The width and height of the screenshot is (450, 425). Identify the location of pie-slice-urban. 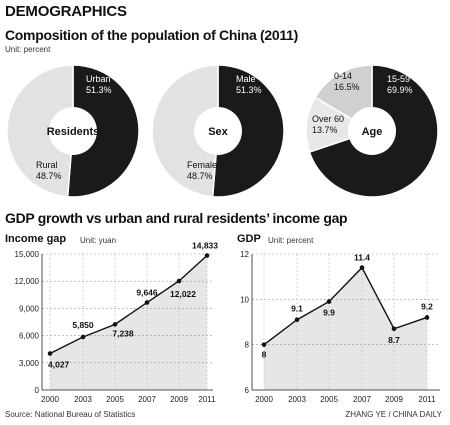
(103, 131).